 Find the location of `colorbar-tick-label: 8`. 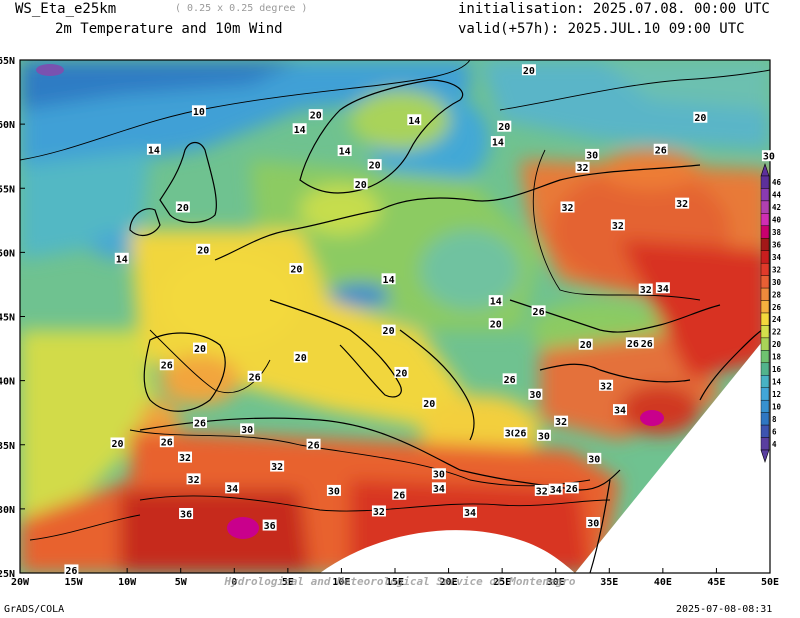

colorbar-tick-label: 8 is located at coordinates (774, 419).